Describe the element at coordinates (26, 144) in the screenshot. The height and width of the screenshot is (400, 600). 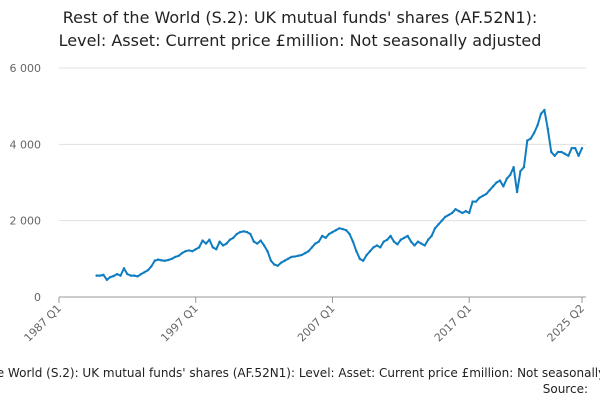
I see `y-tick-label: 4 000` at that location.